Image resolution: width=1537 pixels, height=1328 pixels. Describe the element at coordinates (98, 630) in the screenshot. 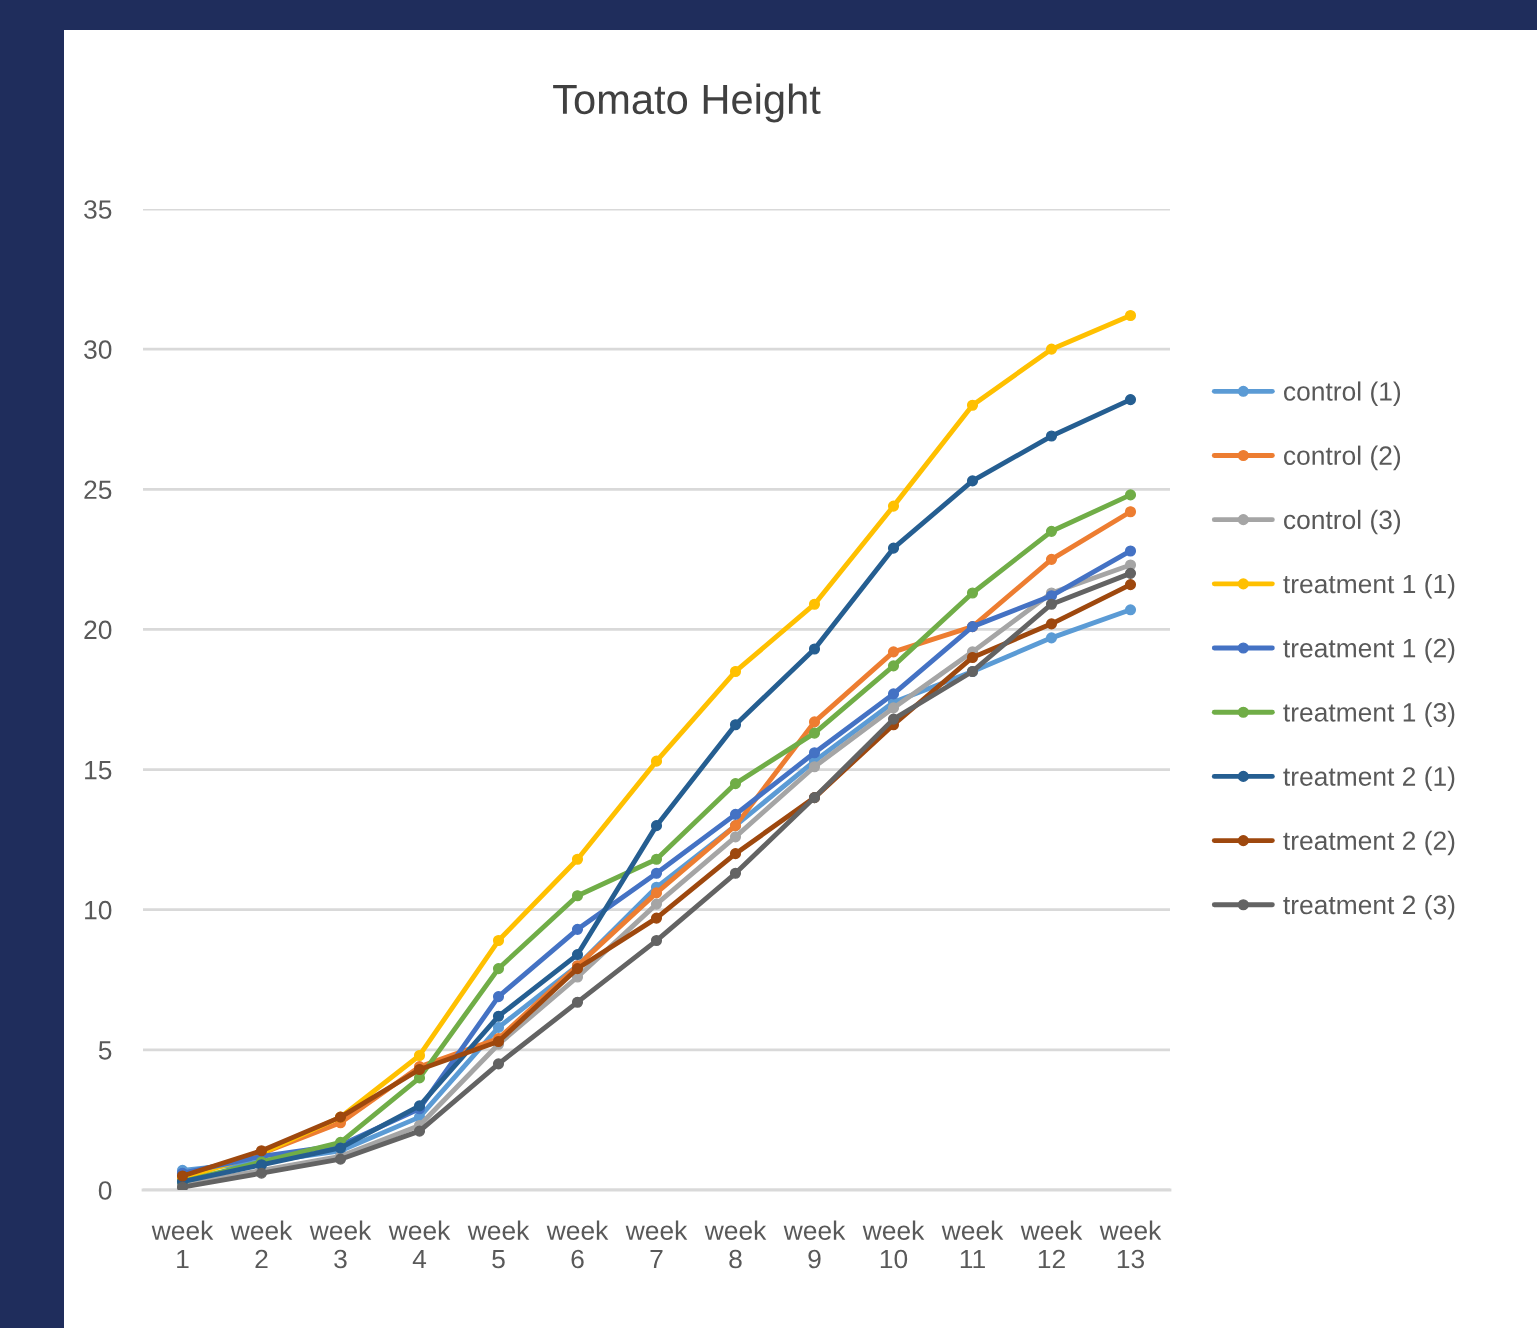

I see `y-tick-label: 20` at that location.